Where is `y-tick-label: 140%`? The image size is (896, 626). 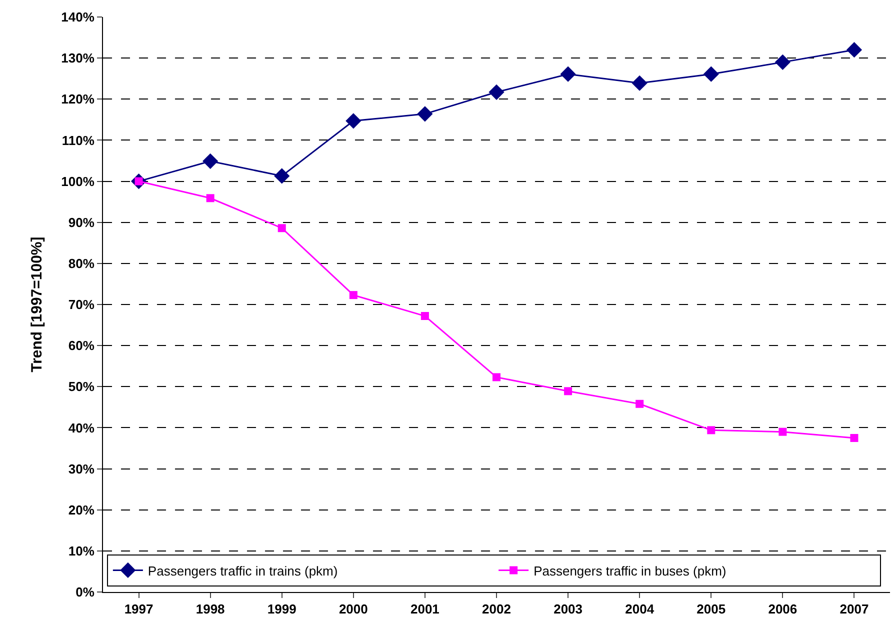 y-tick-label: 140% is located at coordinates (78, 17).